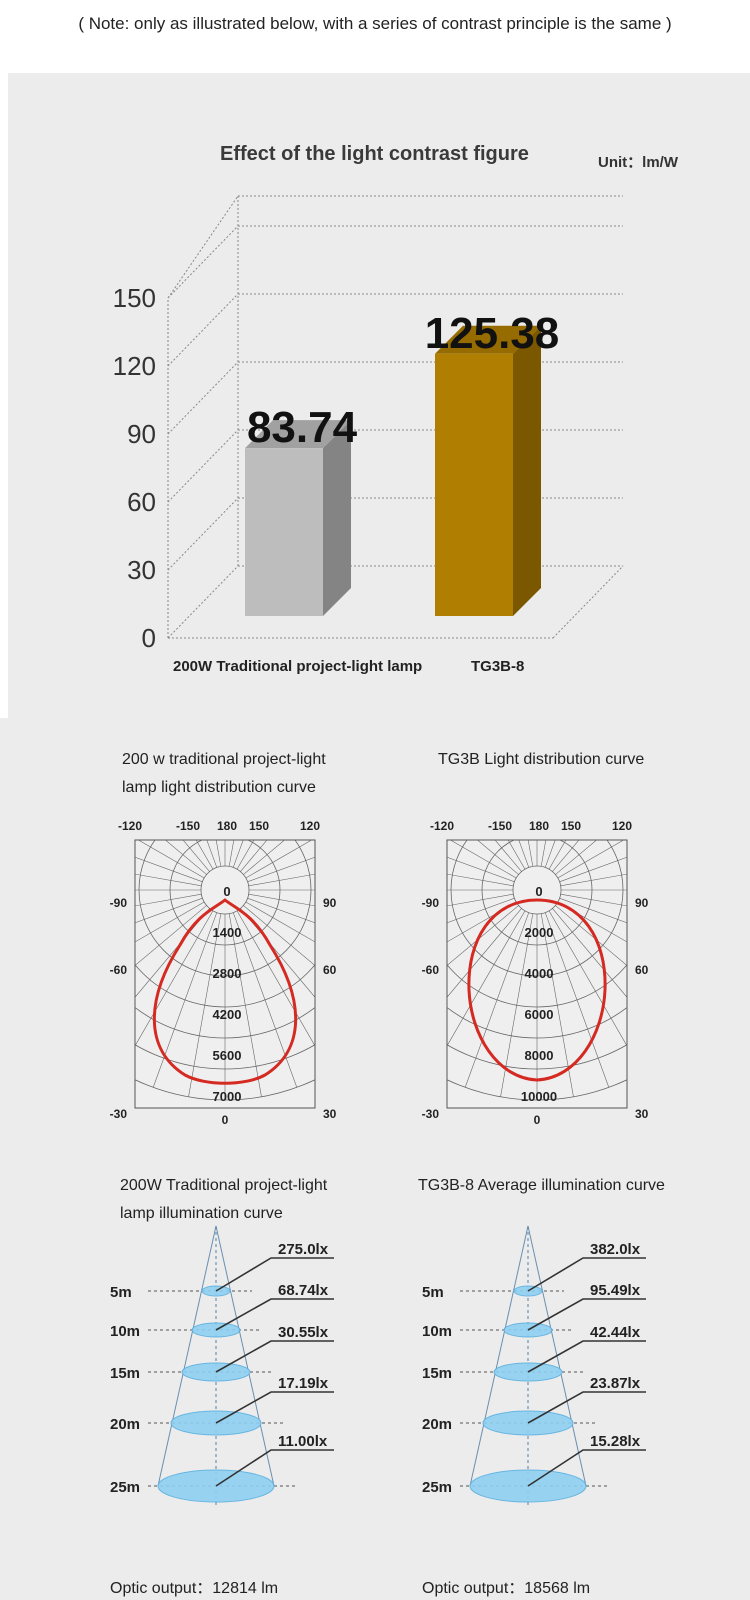  I want to click on polar-title-line2: lamp light distribution curve, so click(219, 787).